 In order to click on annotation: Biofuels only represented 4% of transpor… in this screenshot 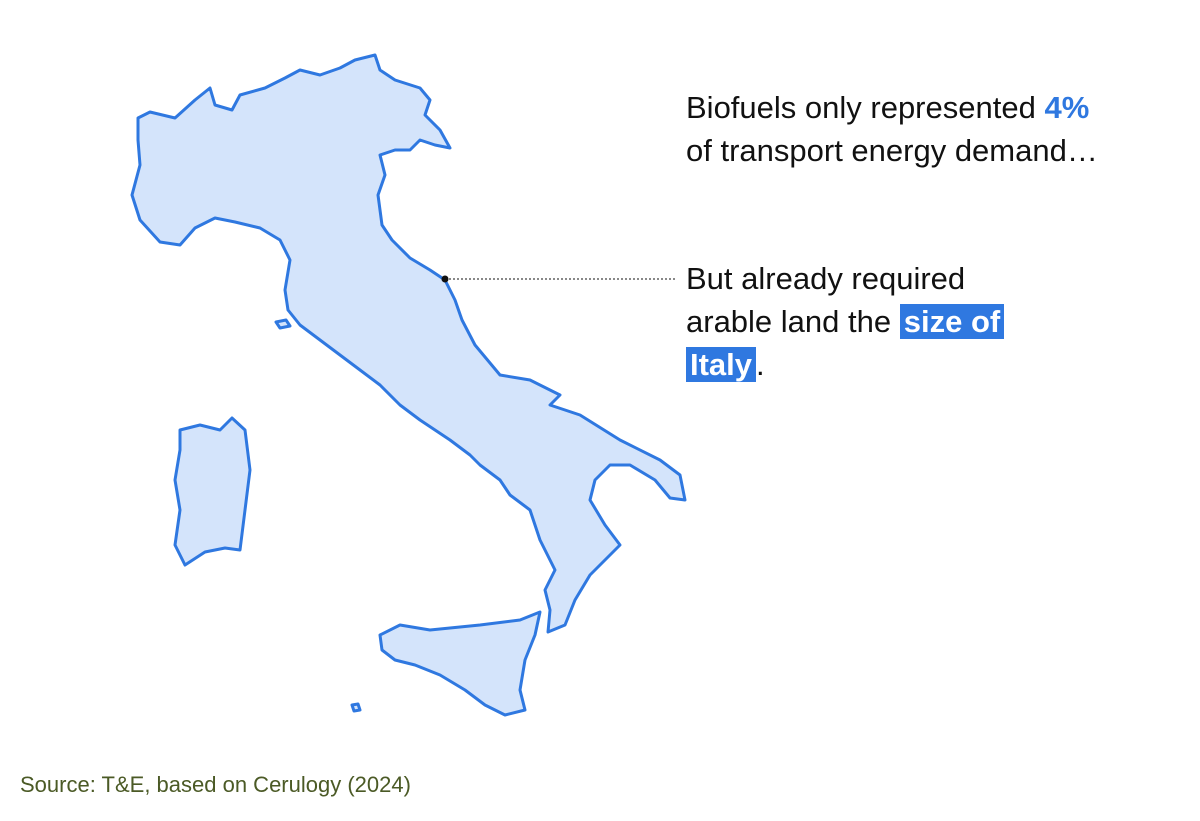, I will do `click(901, 129)`.